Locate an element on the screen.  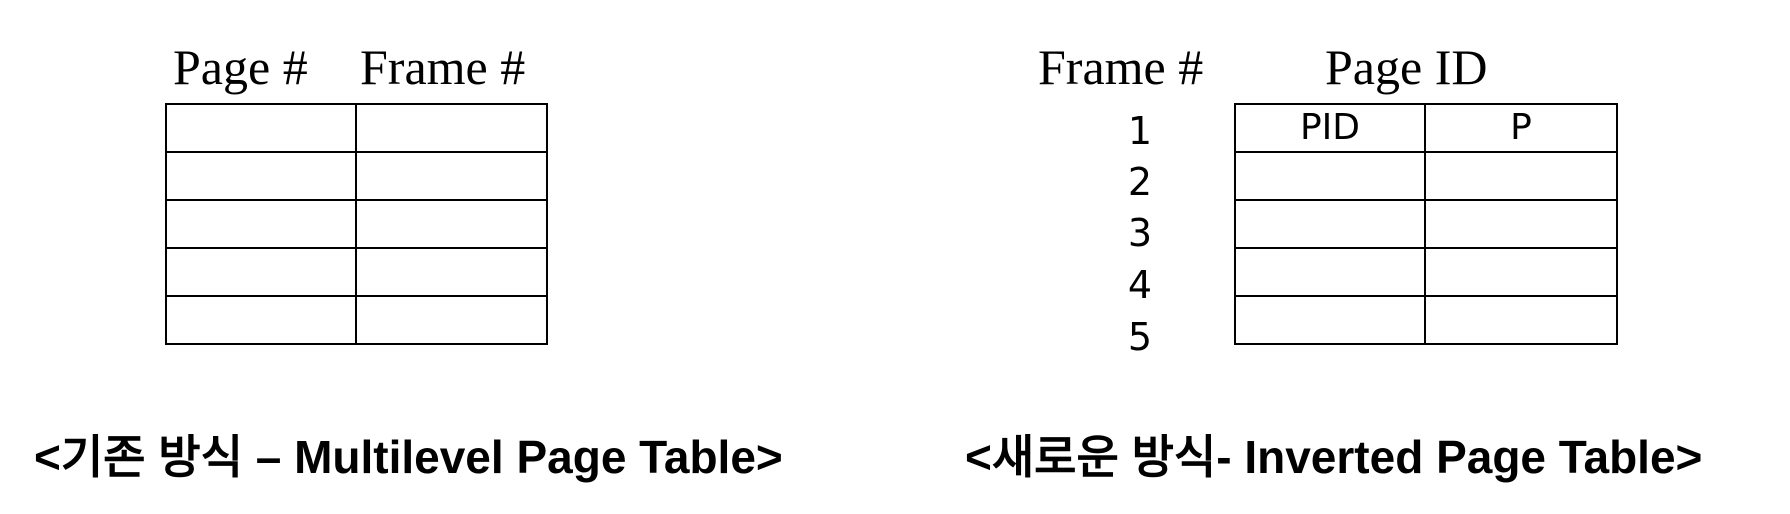
multilevel-caption: <기존 방식 – Multilevel Page Table> is located at coordinates (408, 457).